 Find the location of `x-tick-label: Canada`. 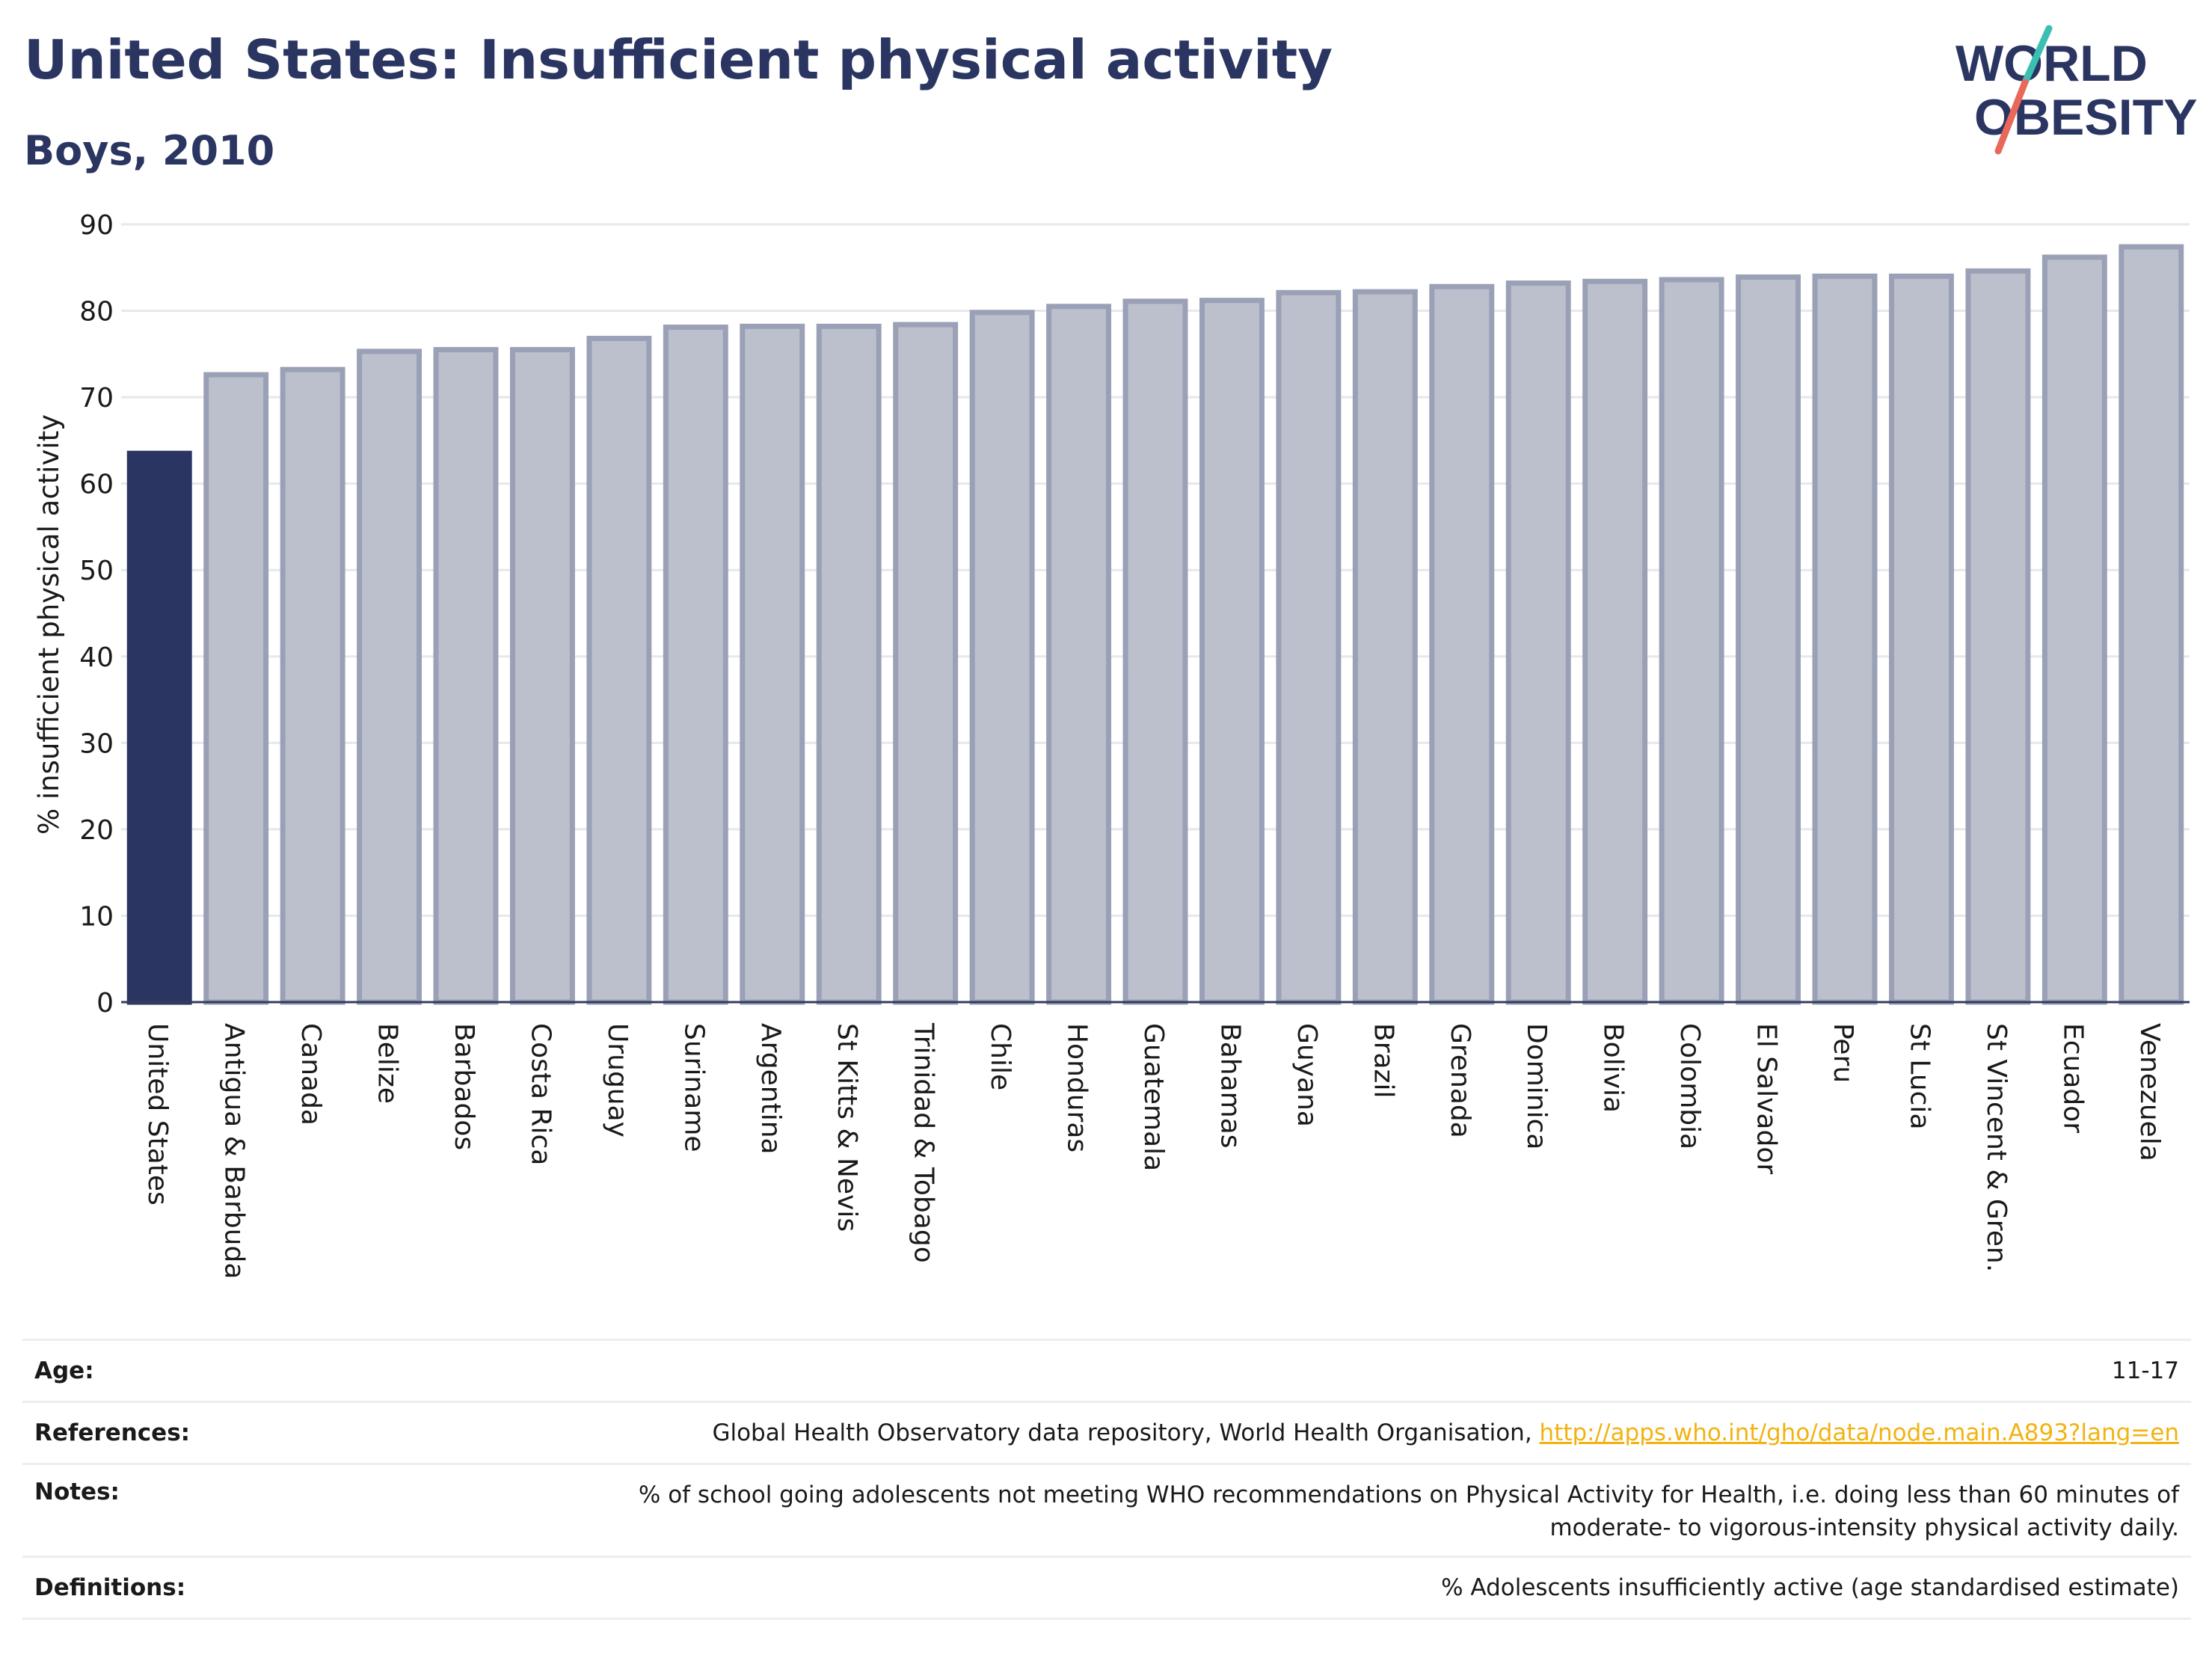

x-tick-label: Canada is located at coordinates (310, 1074).